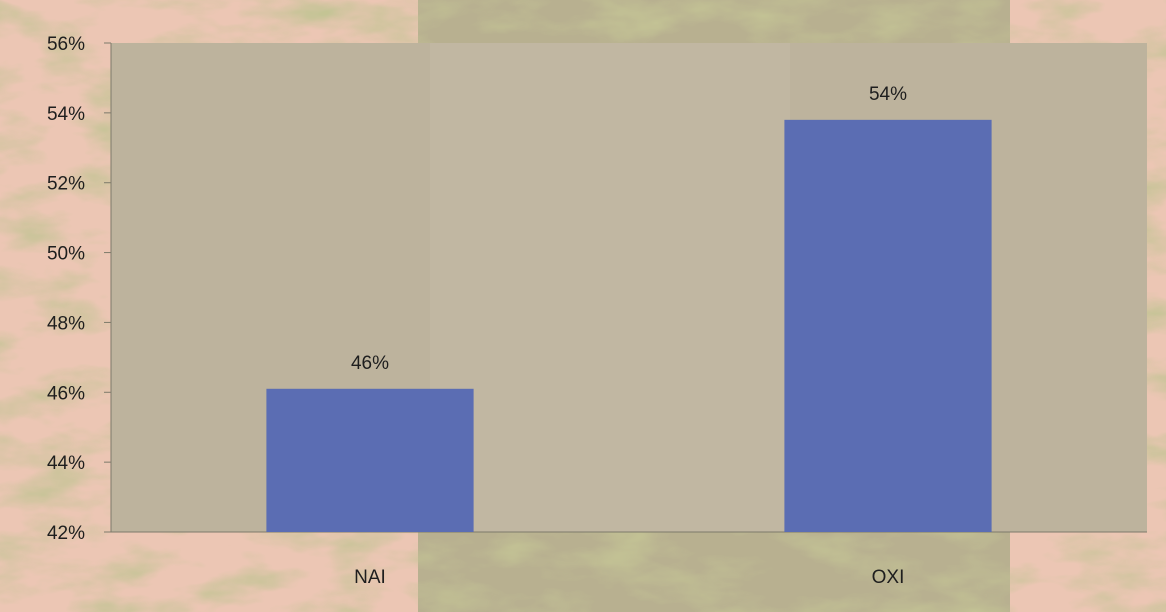  I want to click on y-axis-ticks: 42% 44% 46% 48% 50% 52% 54% 56%, so click(79, 289).